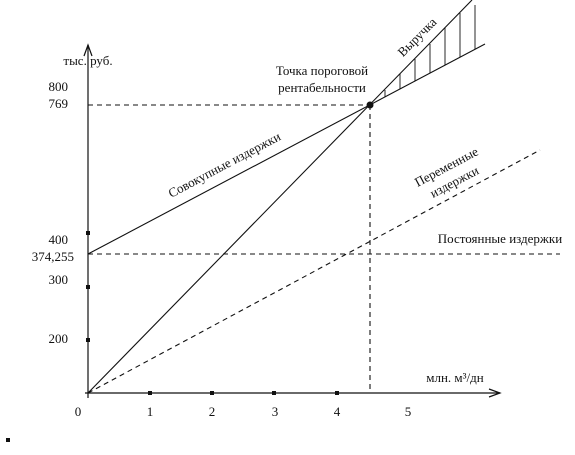 This screenshot has width=575, height=455. What do you see at coordinates (53, 256) in the screenshot?
I see `y-tick-label: 374,255` at bounding box center [53, 256].